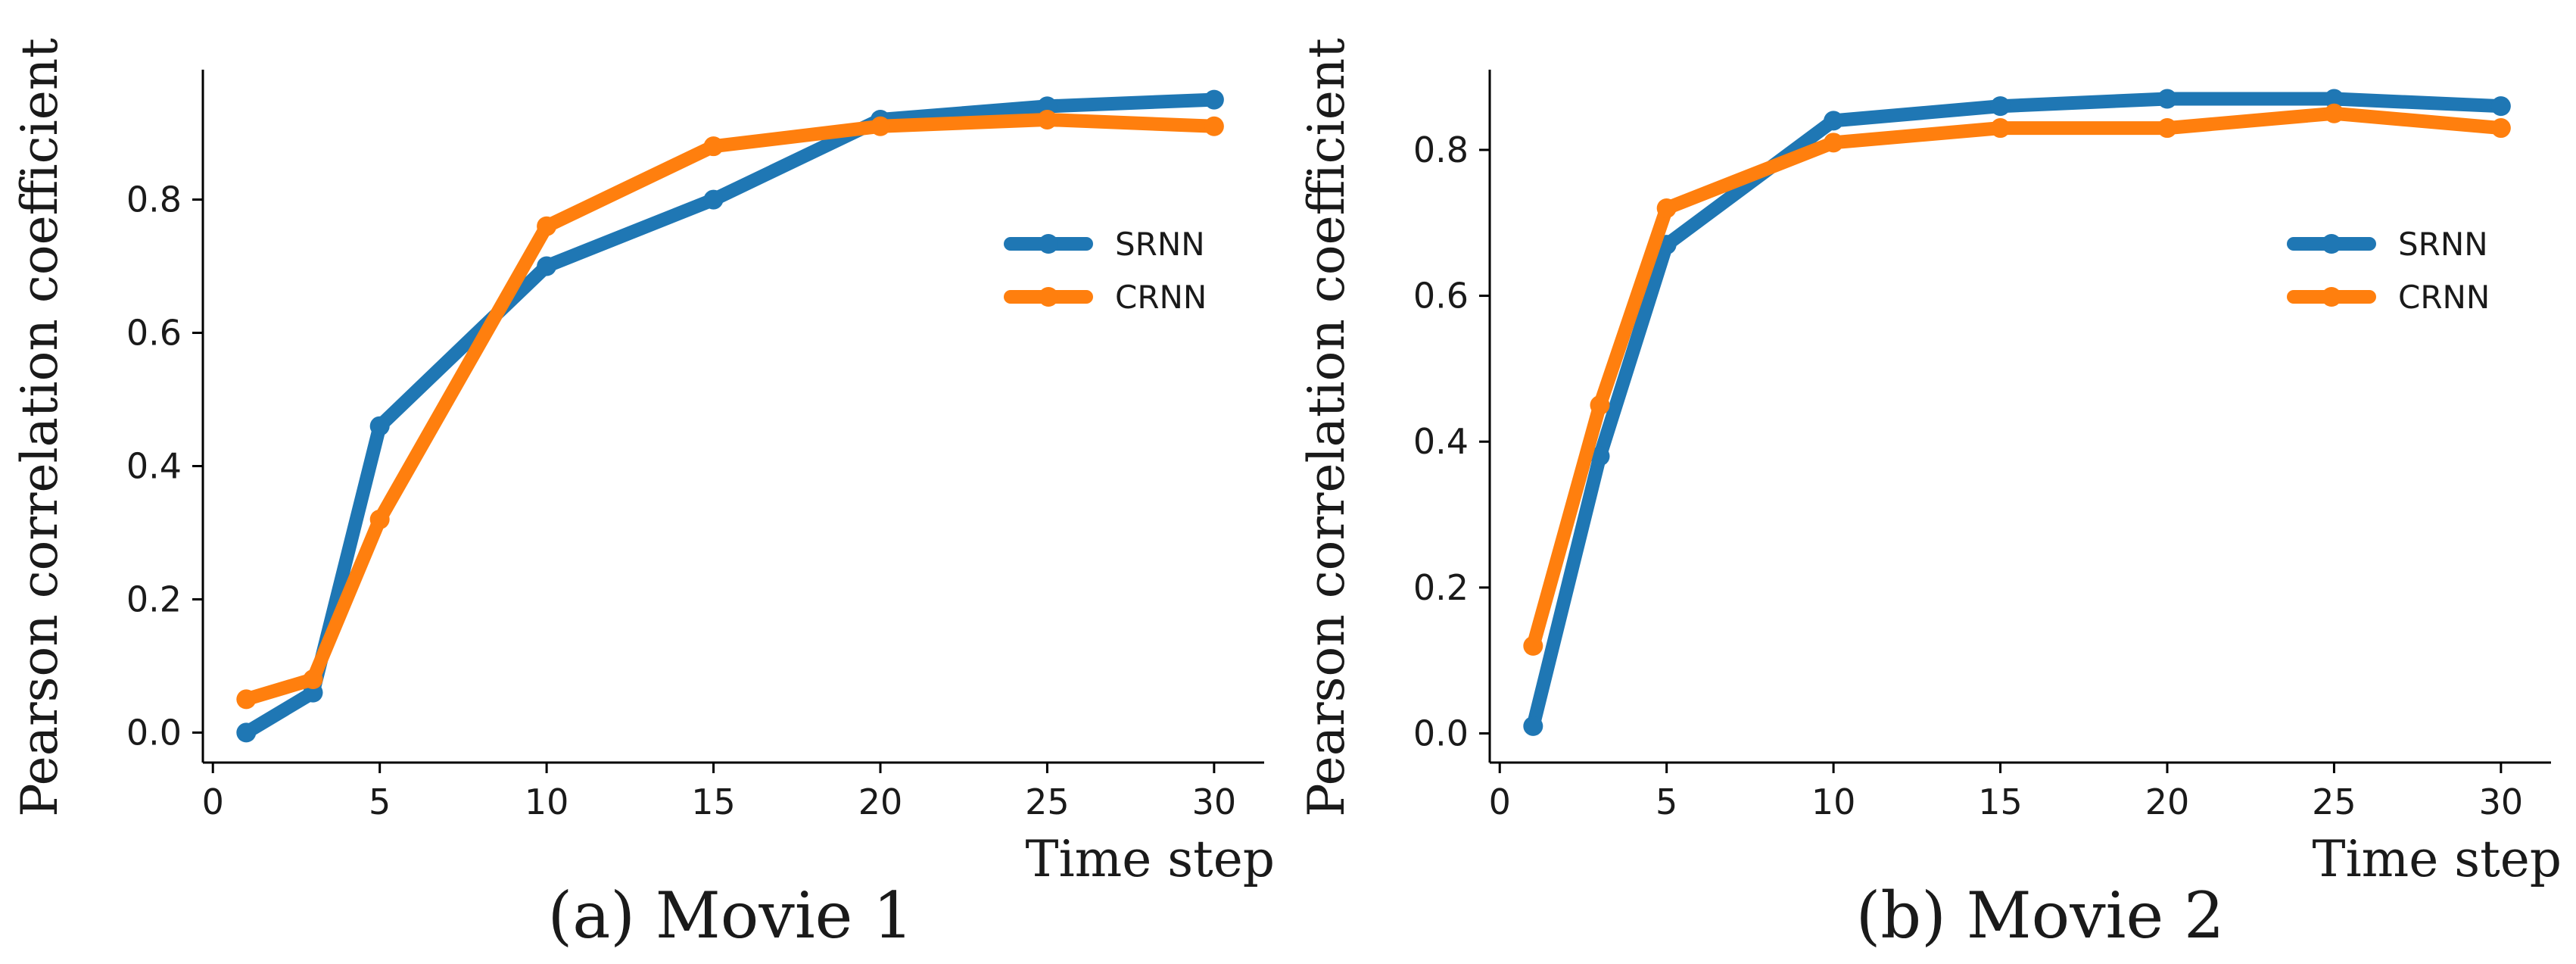 This screenshot has height=964, width=2576. What do you see at coordinates (2041, 915) in the screenshot?
I see `panel-caption: (b) Movie 2` at bounding box center [2041, 915].